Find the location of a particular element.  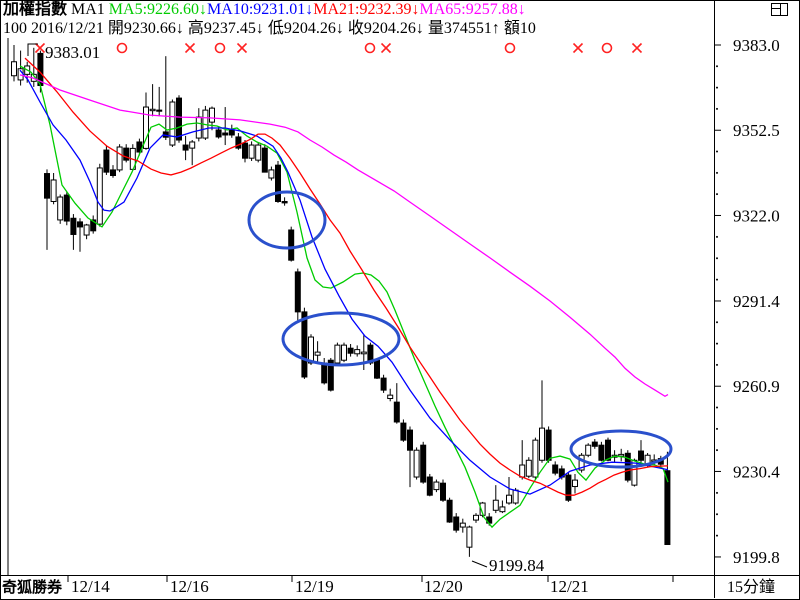

x-axis-date-label: 12/14 is located at coordinates (90, 586).